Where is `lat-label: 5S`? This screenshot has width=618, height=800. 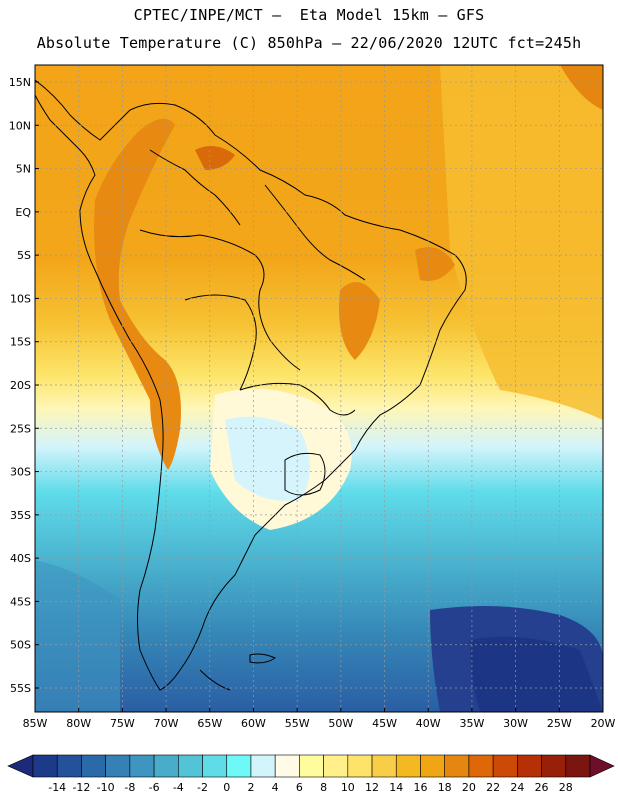
lat-label: 5S is located at coordinates (24, 255).